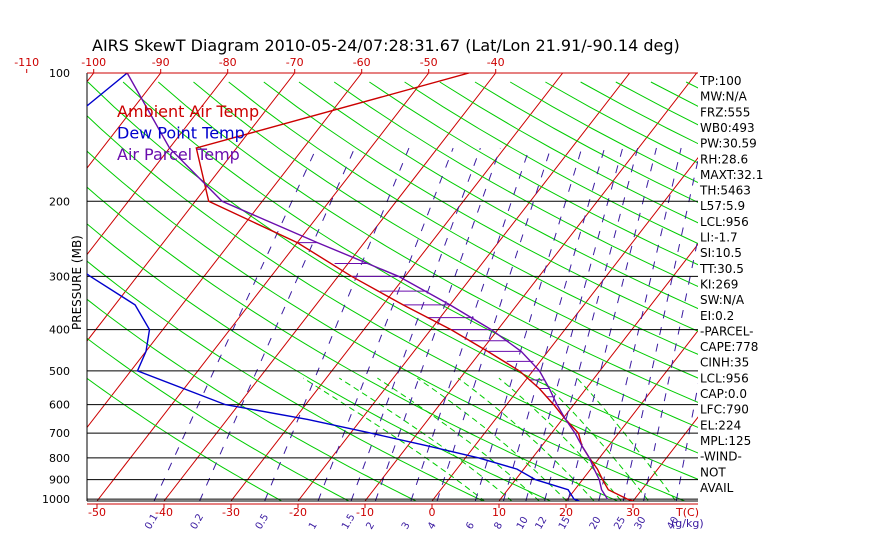 The image size is (870, 560). I want to click on pressure-tick-label: 100, so click(59, 73).